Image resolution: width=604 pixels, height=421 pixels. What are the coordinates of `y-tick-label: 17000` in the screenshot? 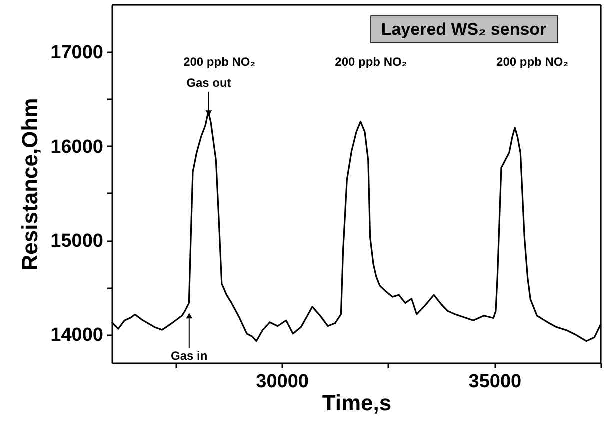 It's located at (77, 53).